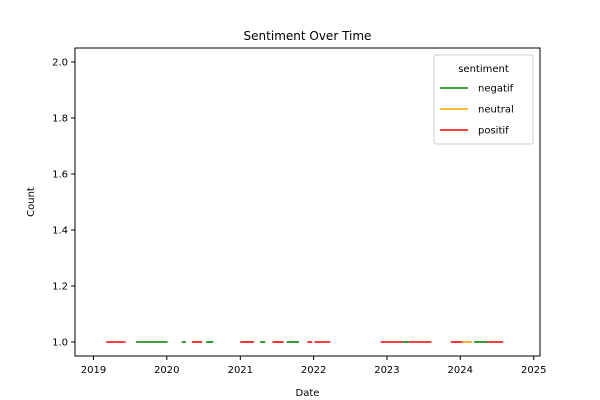 The width and height of the screenshot is (600, 400). I want to click on x-tick-label: 2025, so click(533, 370).